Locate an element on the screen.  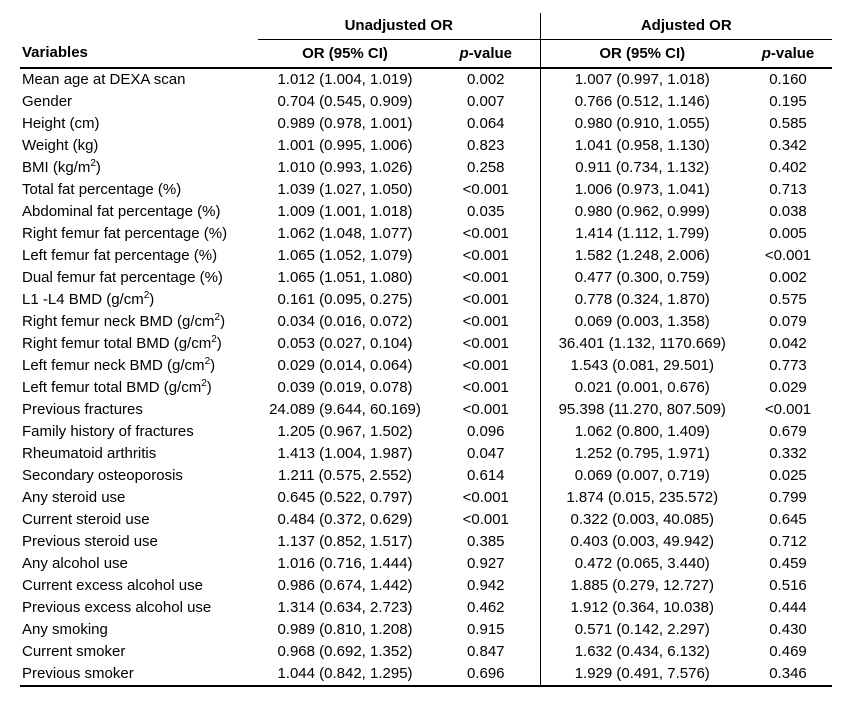
unadjusted-or-ci-value: 1.065 (1.051, 1.080) is located at coordinates (345, 277).